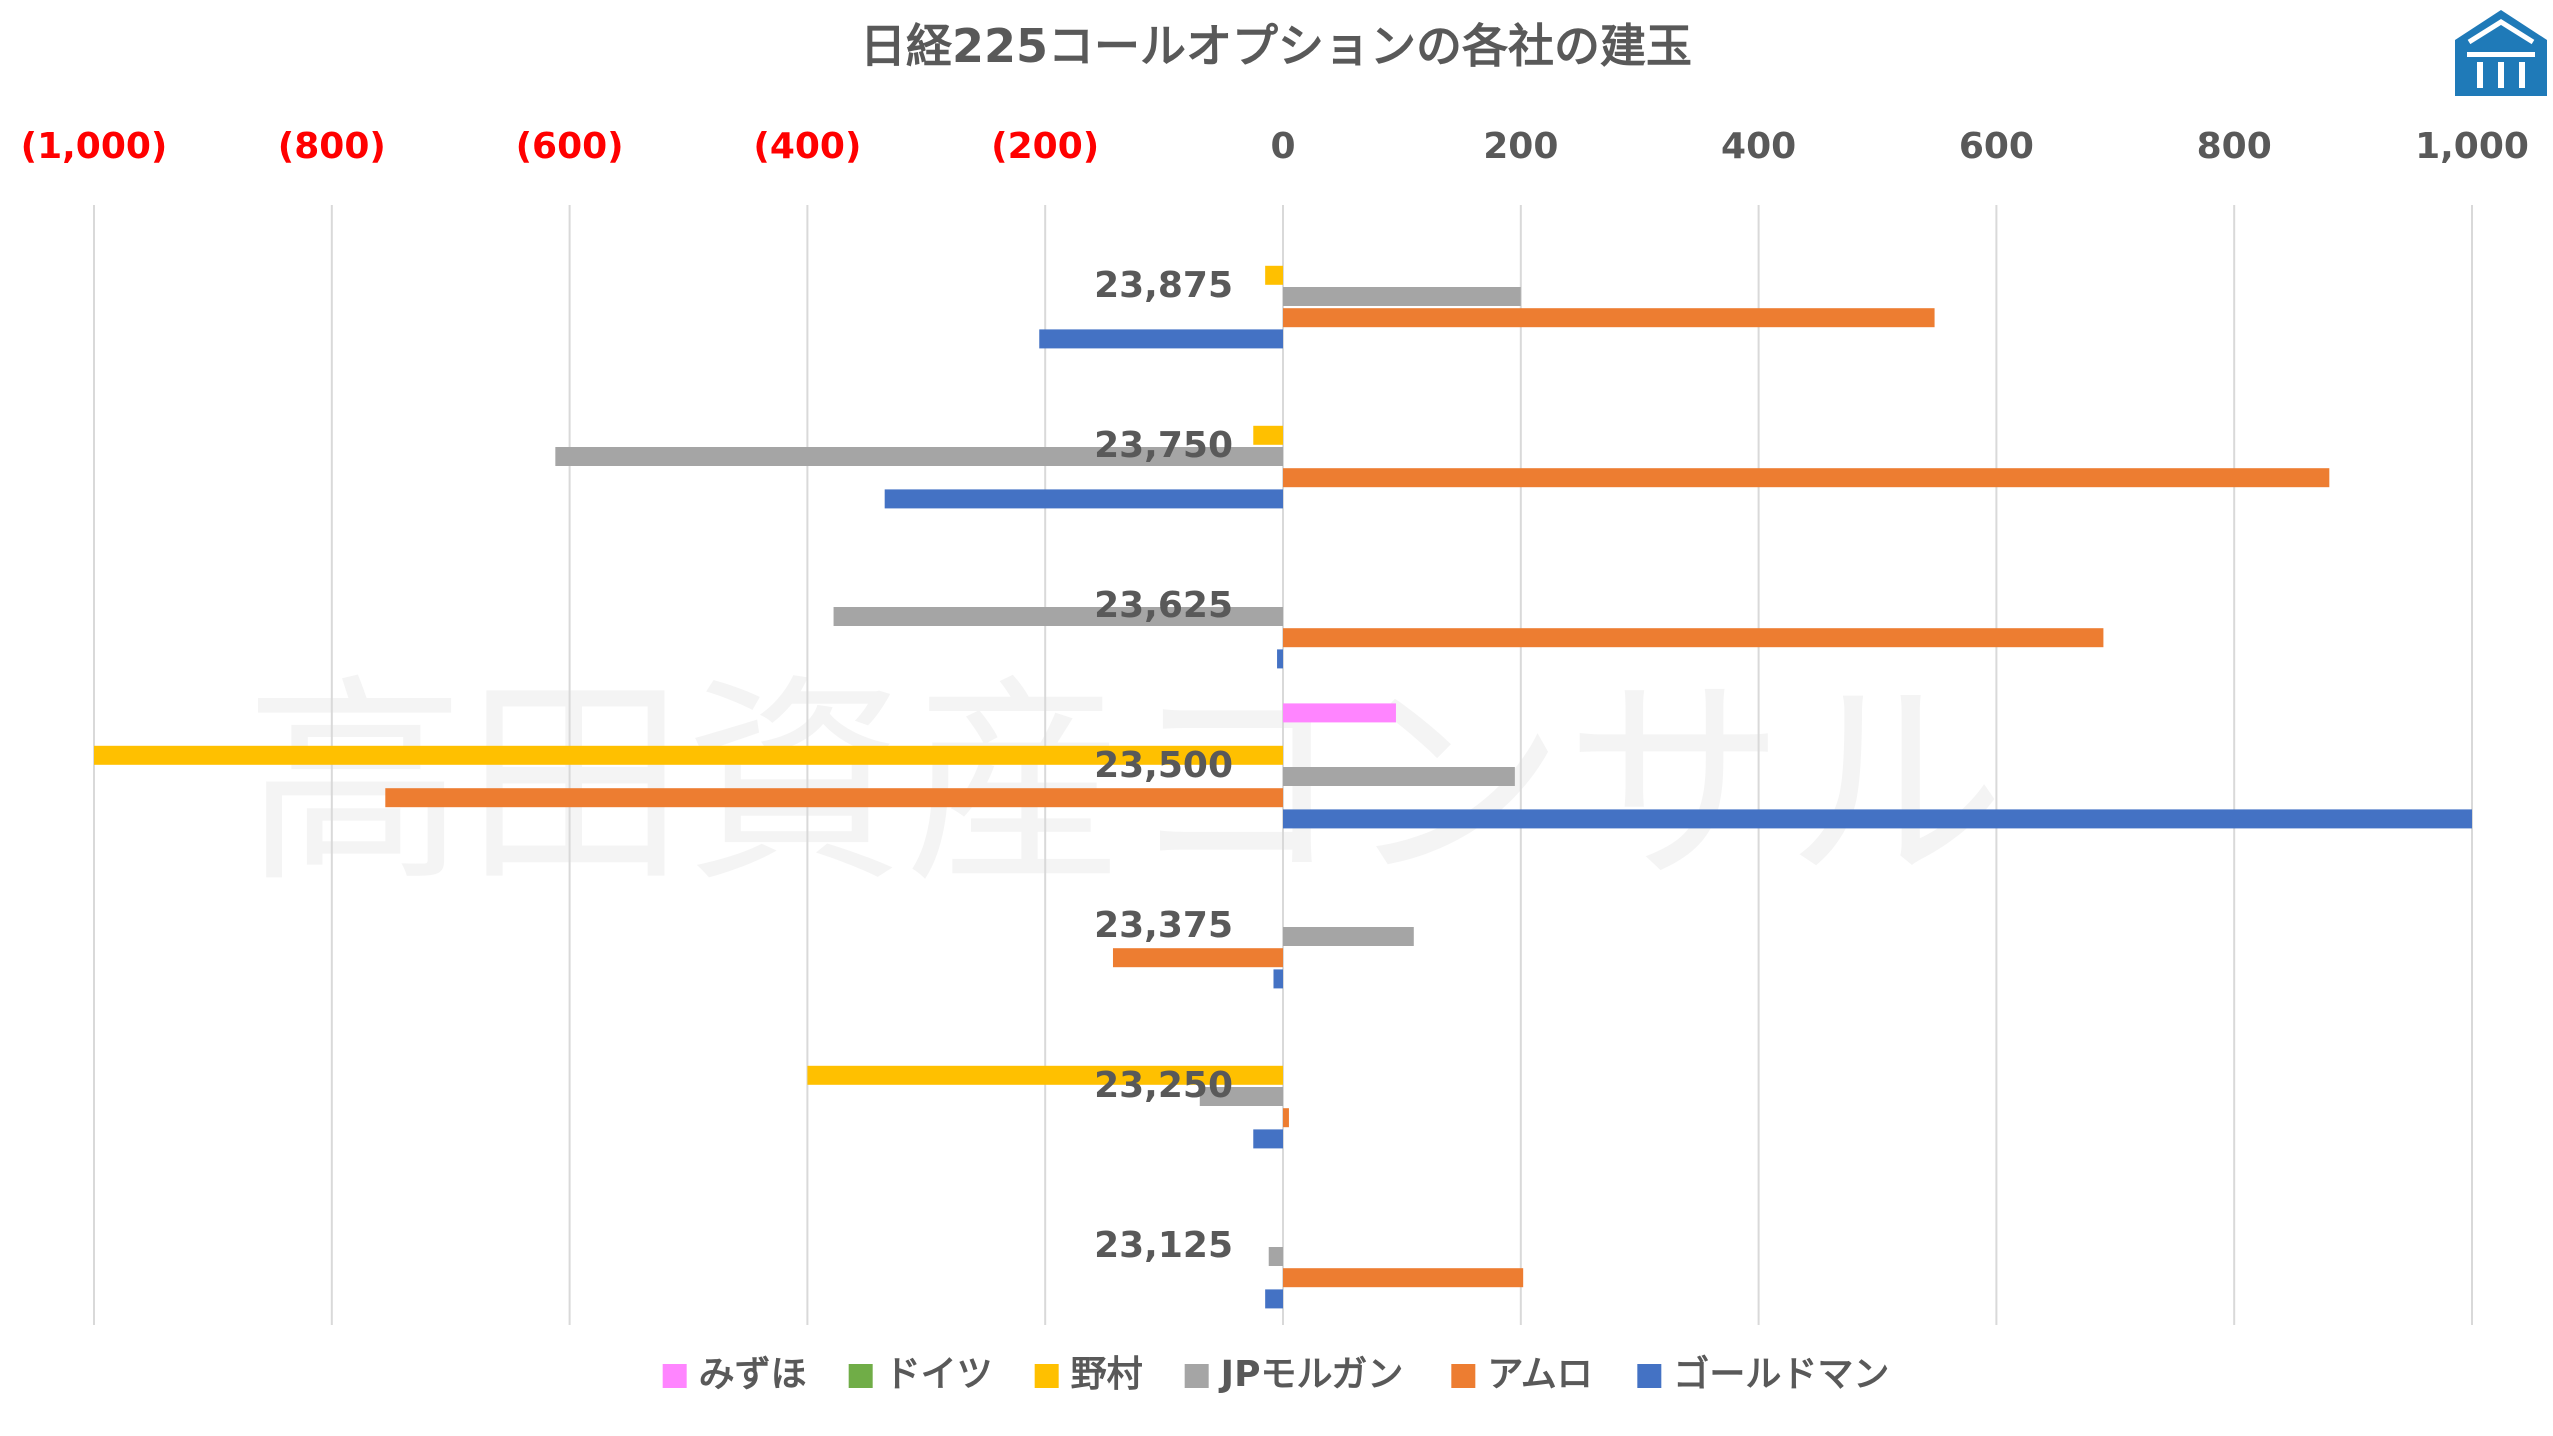 The image size is (2553, 1436). I want to click on legend: みずほ ドイツ 野村 JPモルガン アムロ ゴールドマン, so click(1275, 1374).